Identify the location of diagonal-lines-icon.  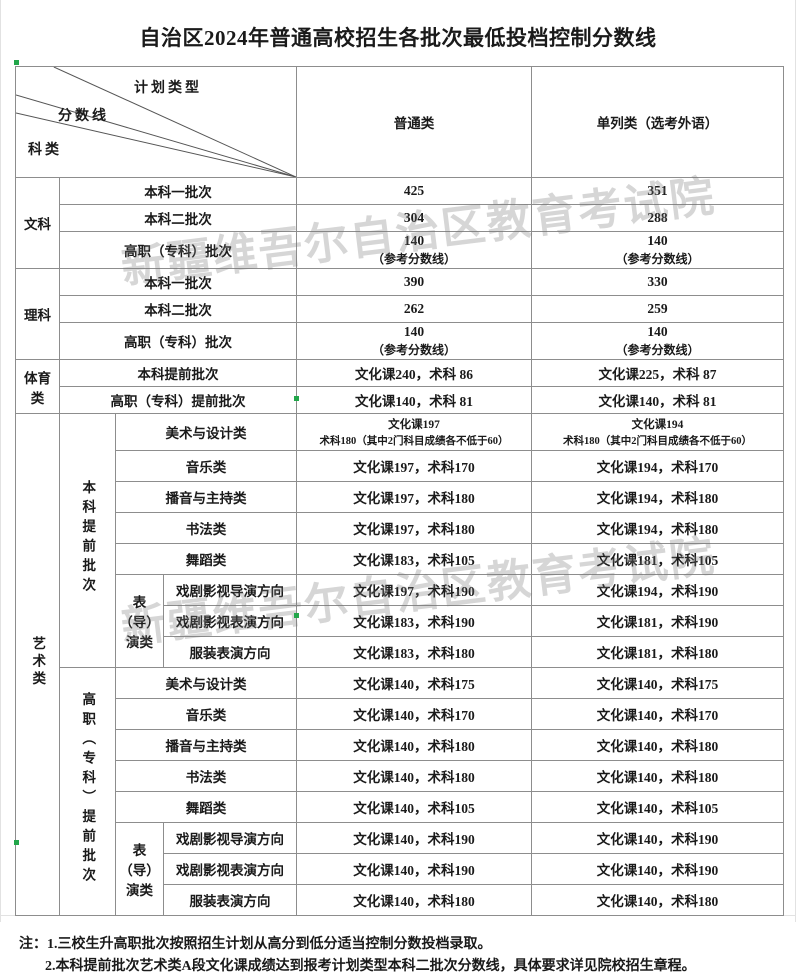
(156, 122).